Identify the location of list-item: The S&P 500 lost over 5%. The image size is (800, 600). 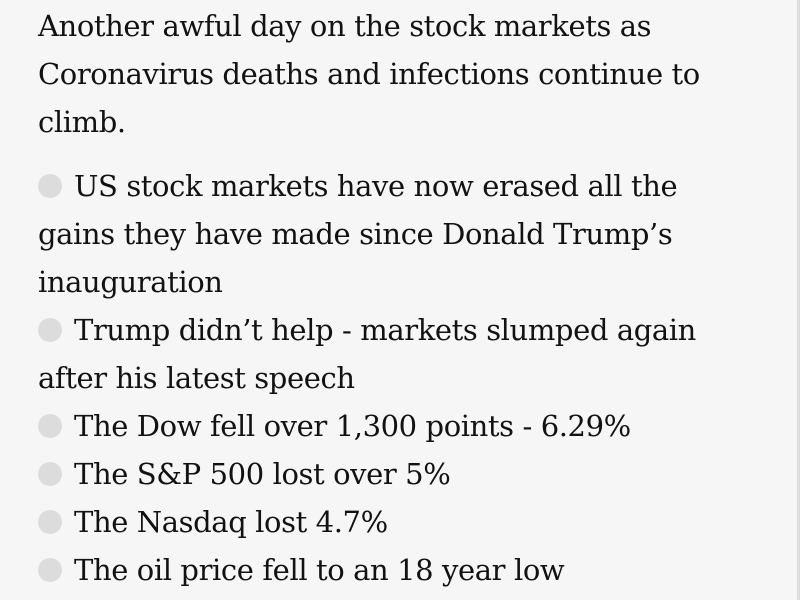
(393, 474).